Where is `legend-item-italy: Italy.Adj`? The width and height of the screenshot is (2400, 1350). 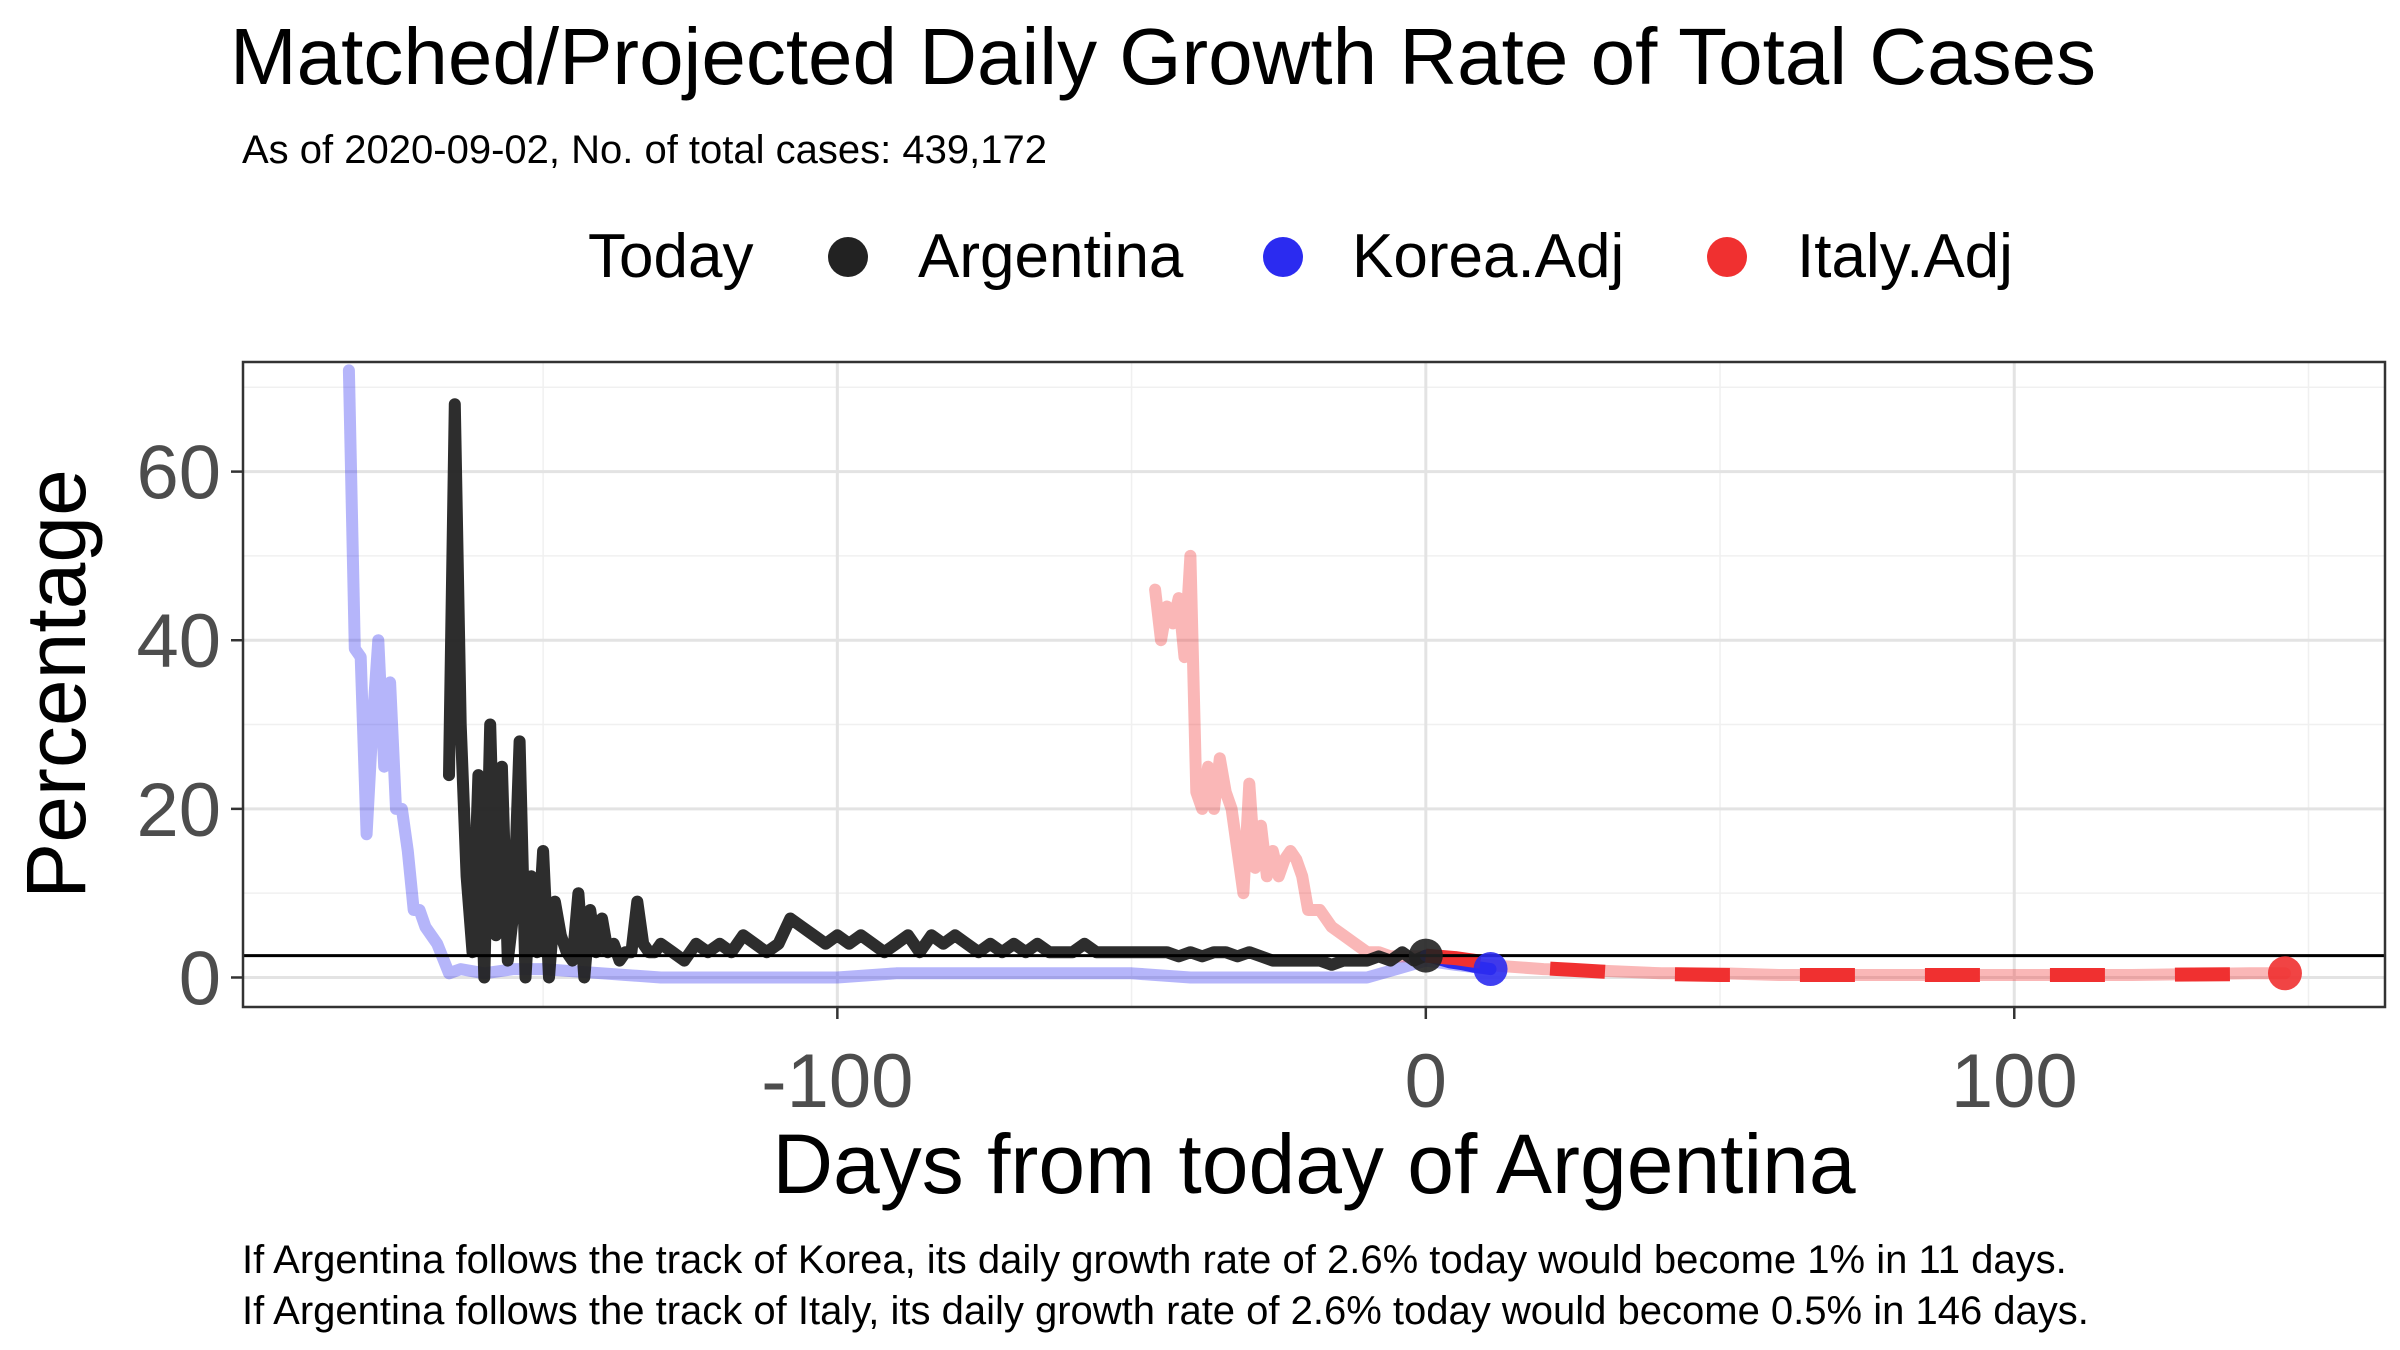
legend-item-italy: Italy.Adj is located at coordinates (1860, 256).